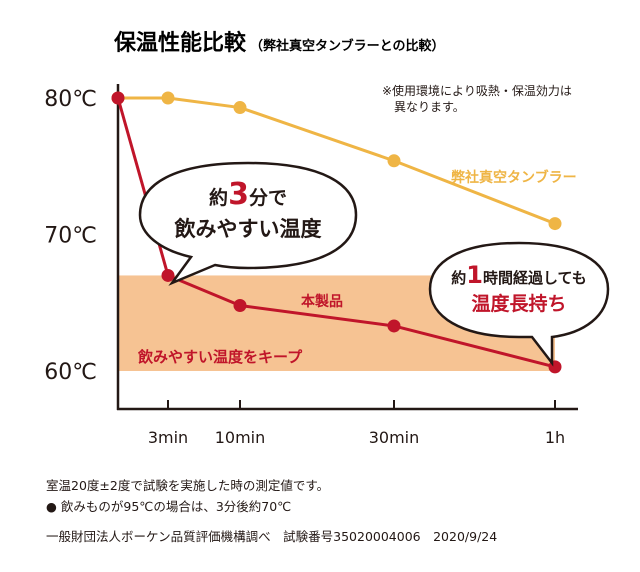 This screenshot has width=640, height=572. What do you see at coordinates (519, 275) in the screenshot?
I see `bubble-right-line-1: 約1時間経過しても` at bounding box center [519, 275].